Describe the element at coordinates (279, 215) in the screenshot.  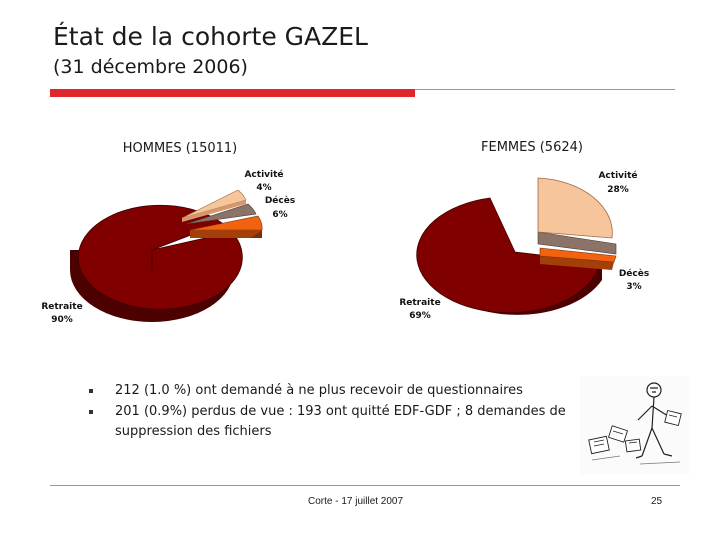
I see `label-hommes-deces-value: 6%` at that location.